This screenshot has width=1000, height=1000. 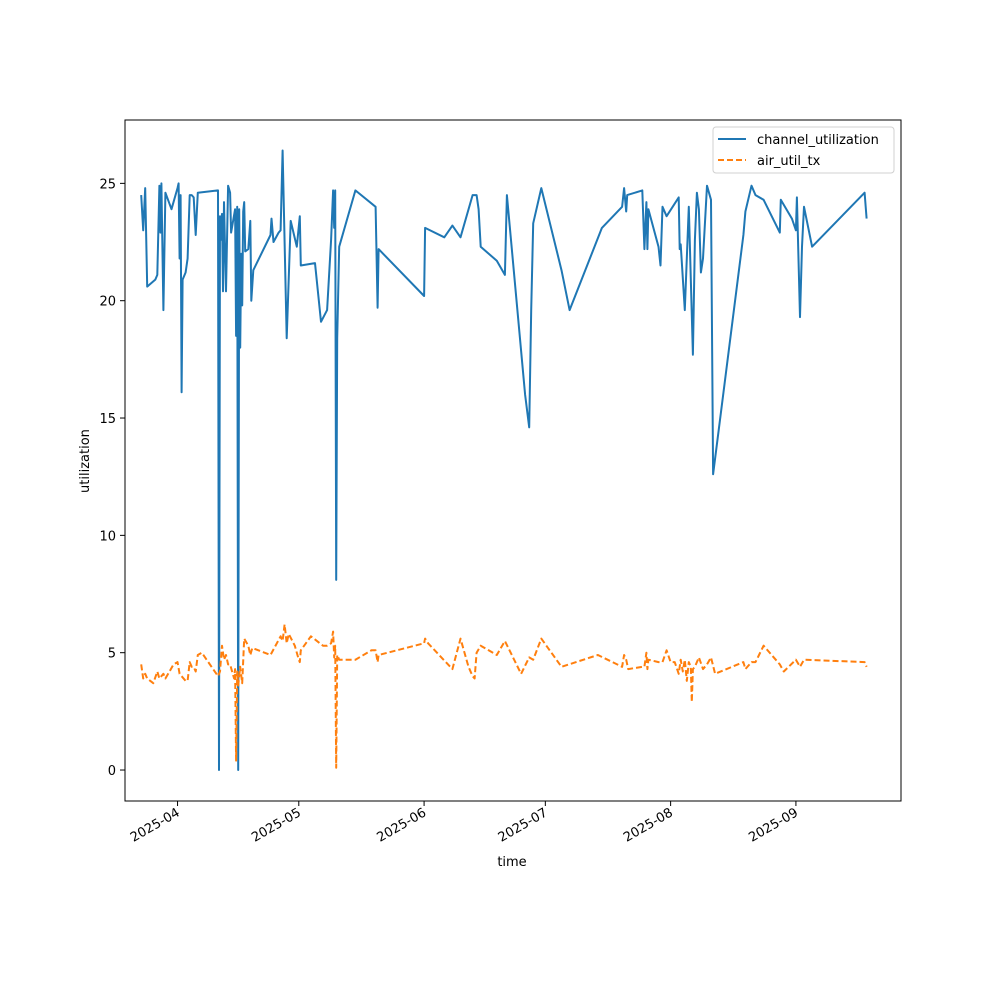 I want to click on x-tick-label: 2025-07, so click(x=523, y=825).